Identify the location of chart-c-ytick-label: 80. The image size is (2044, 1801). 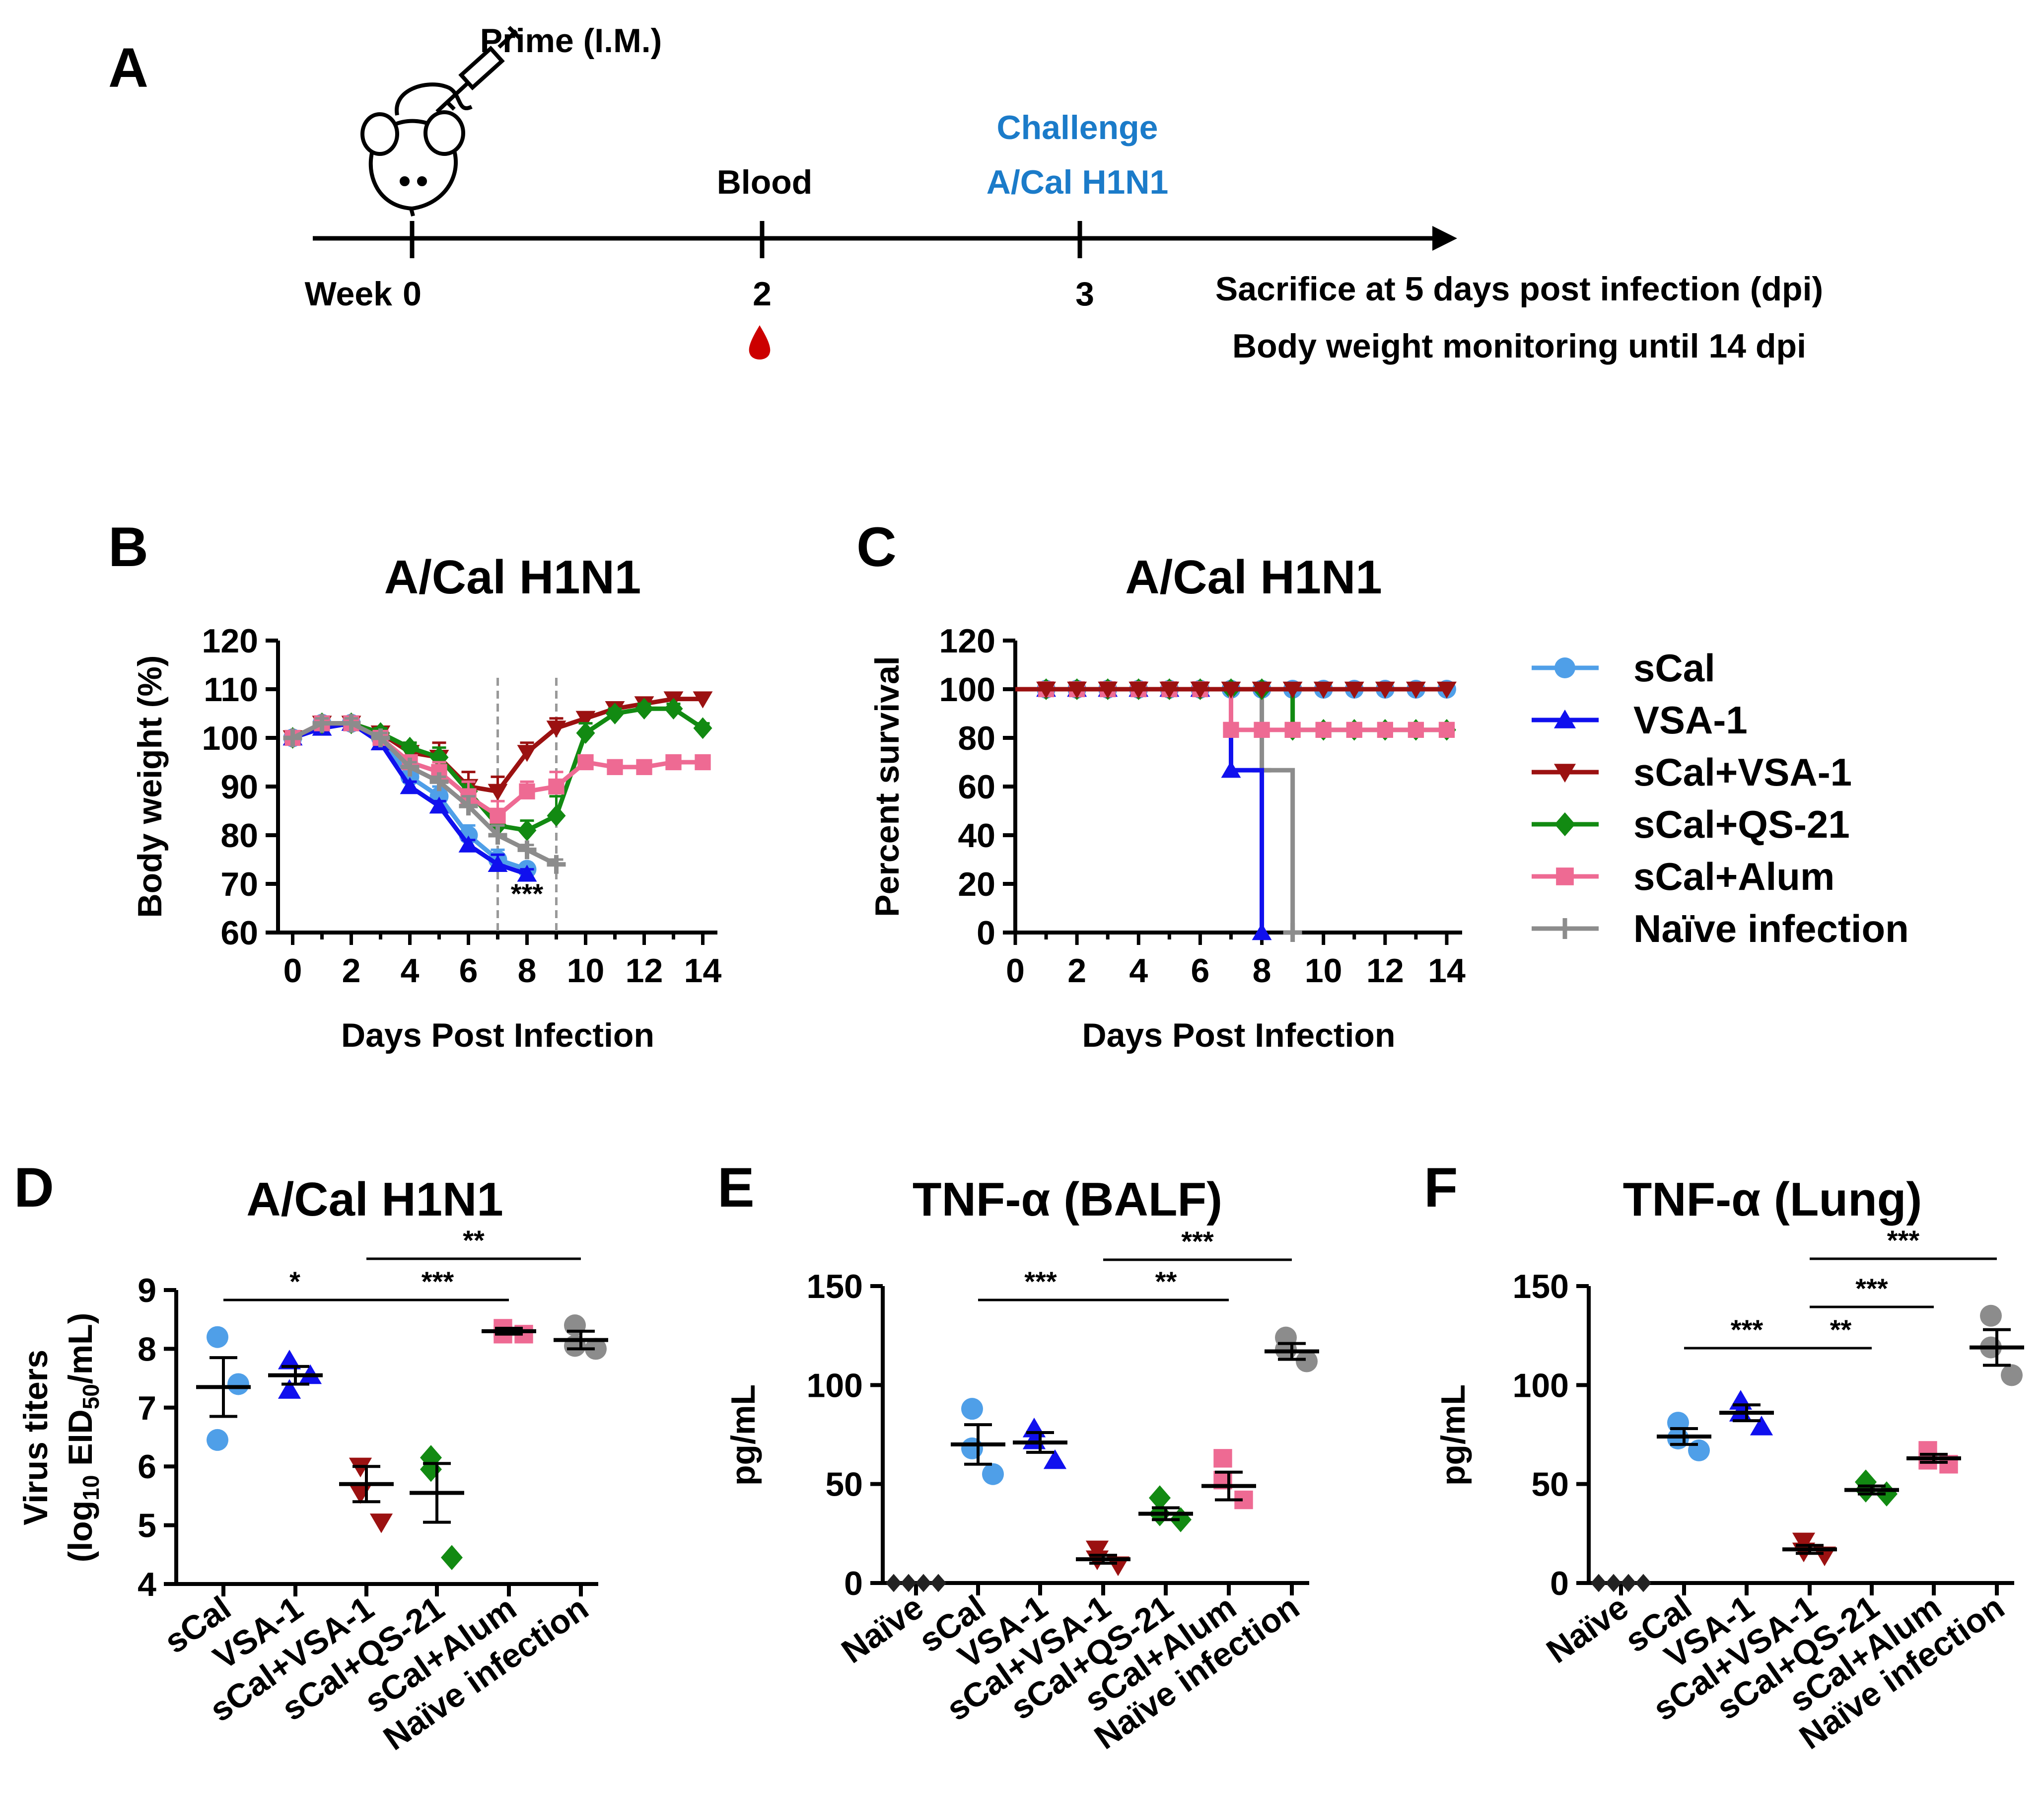
(977, 739).